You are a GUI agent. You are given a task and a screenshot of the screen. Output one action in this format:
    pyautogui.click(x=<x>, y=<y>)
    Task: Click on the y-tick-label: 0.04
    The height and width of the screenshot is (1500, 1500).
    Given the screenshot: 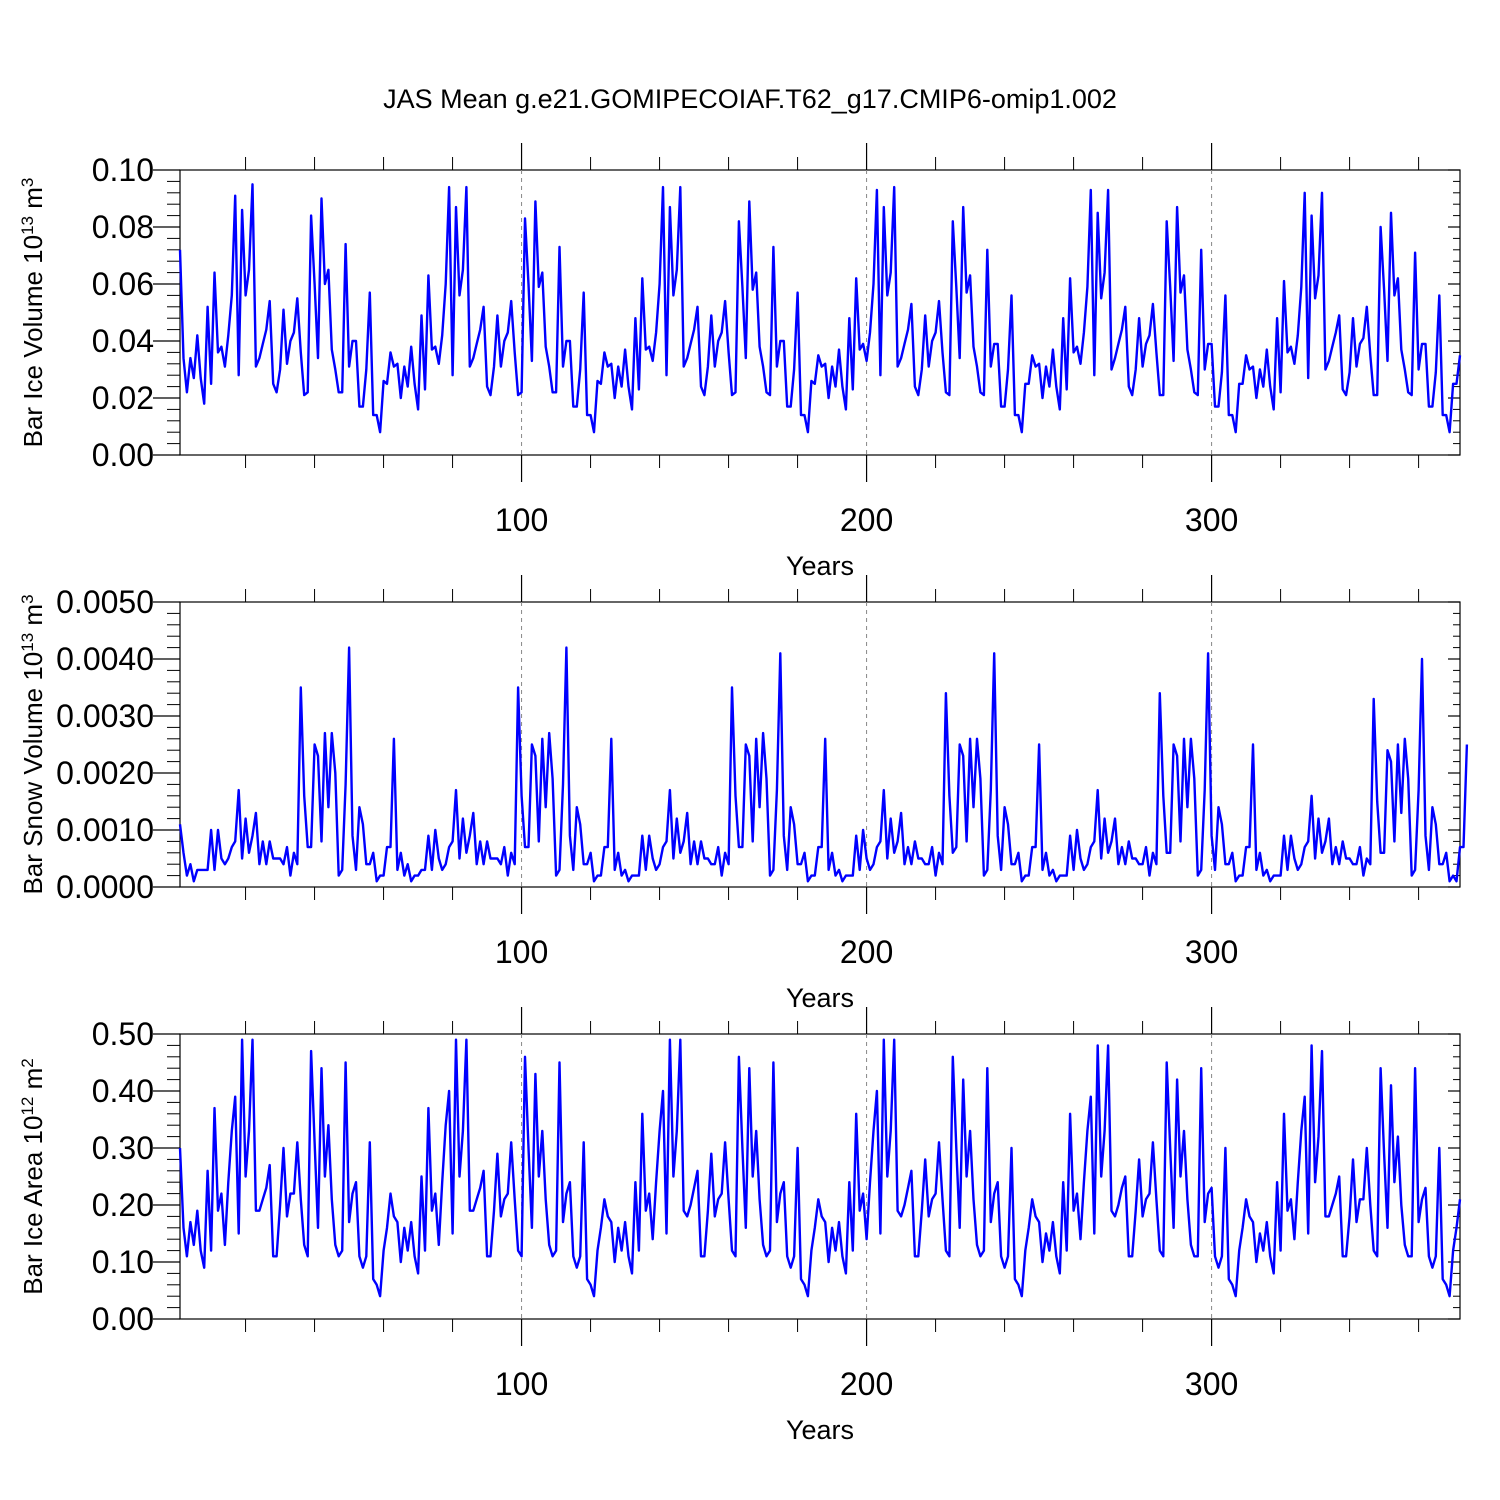 What is the action you would take?
    pyautogui.click(x=123, y=341)
    